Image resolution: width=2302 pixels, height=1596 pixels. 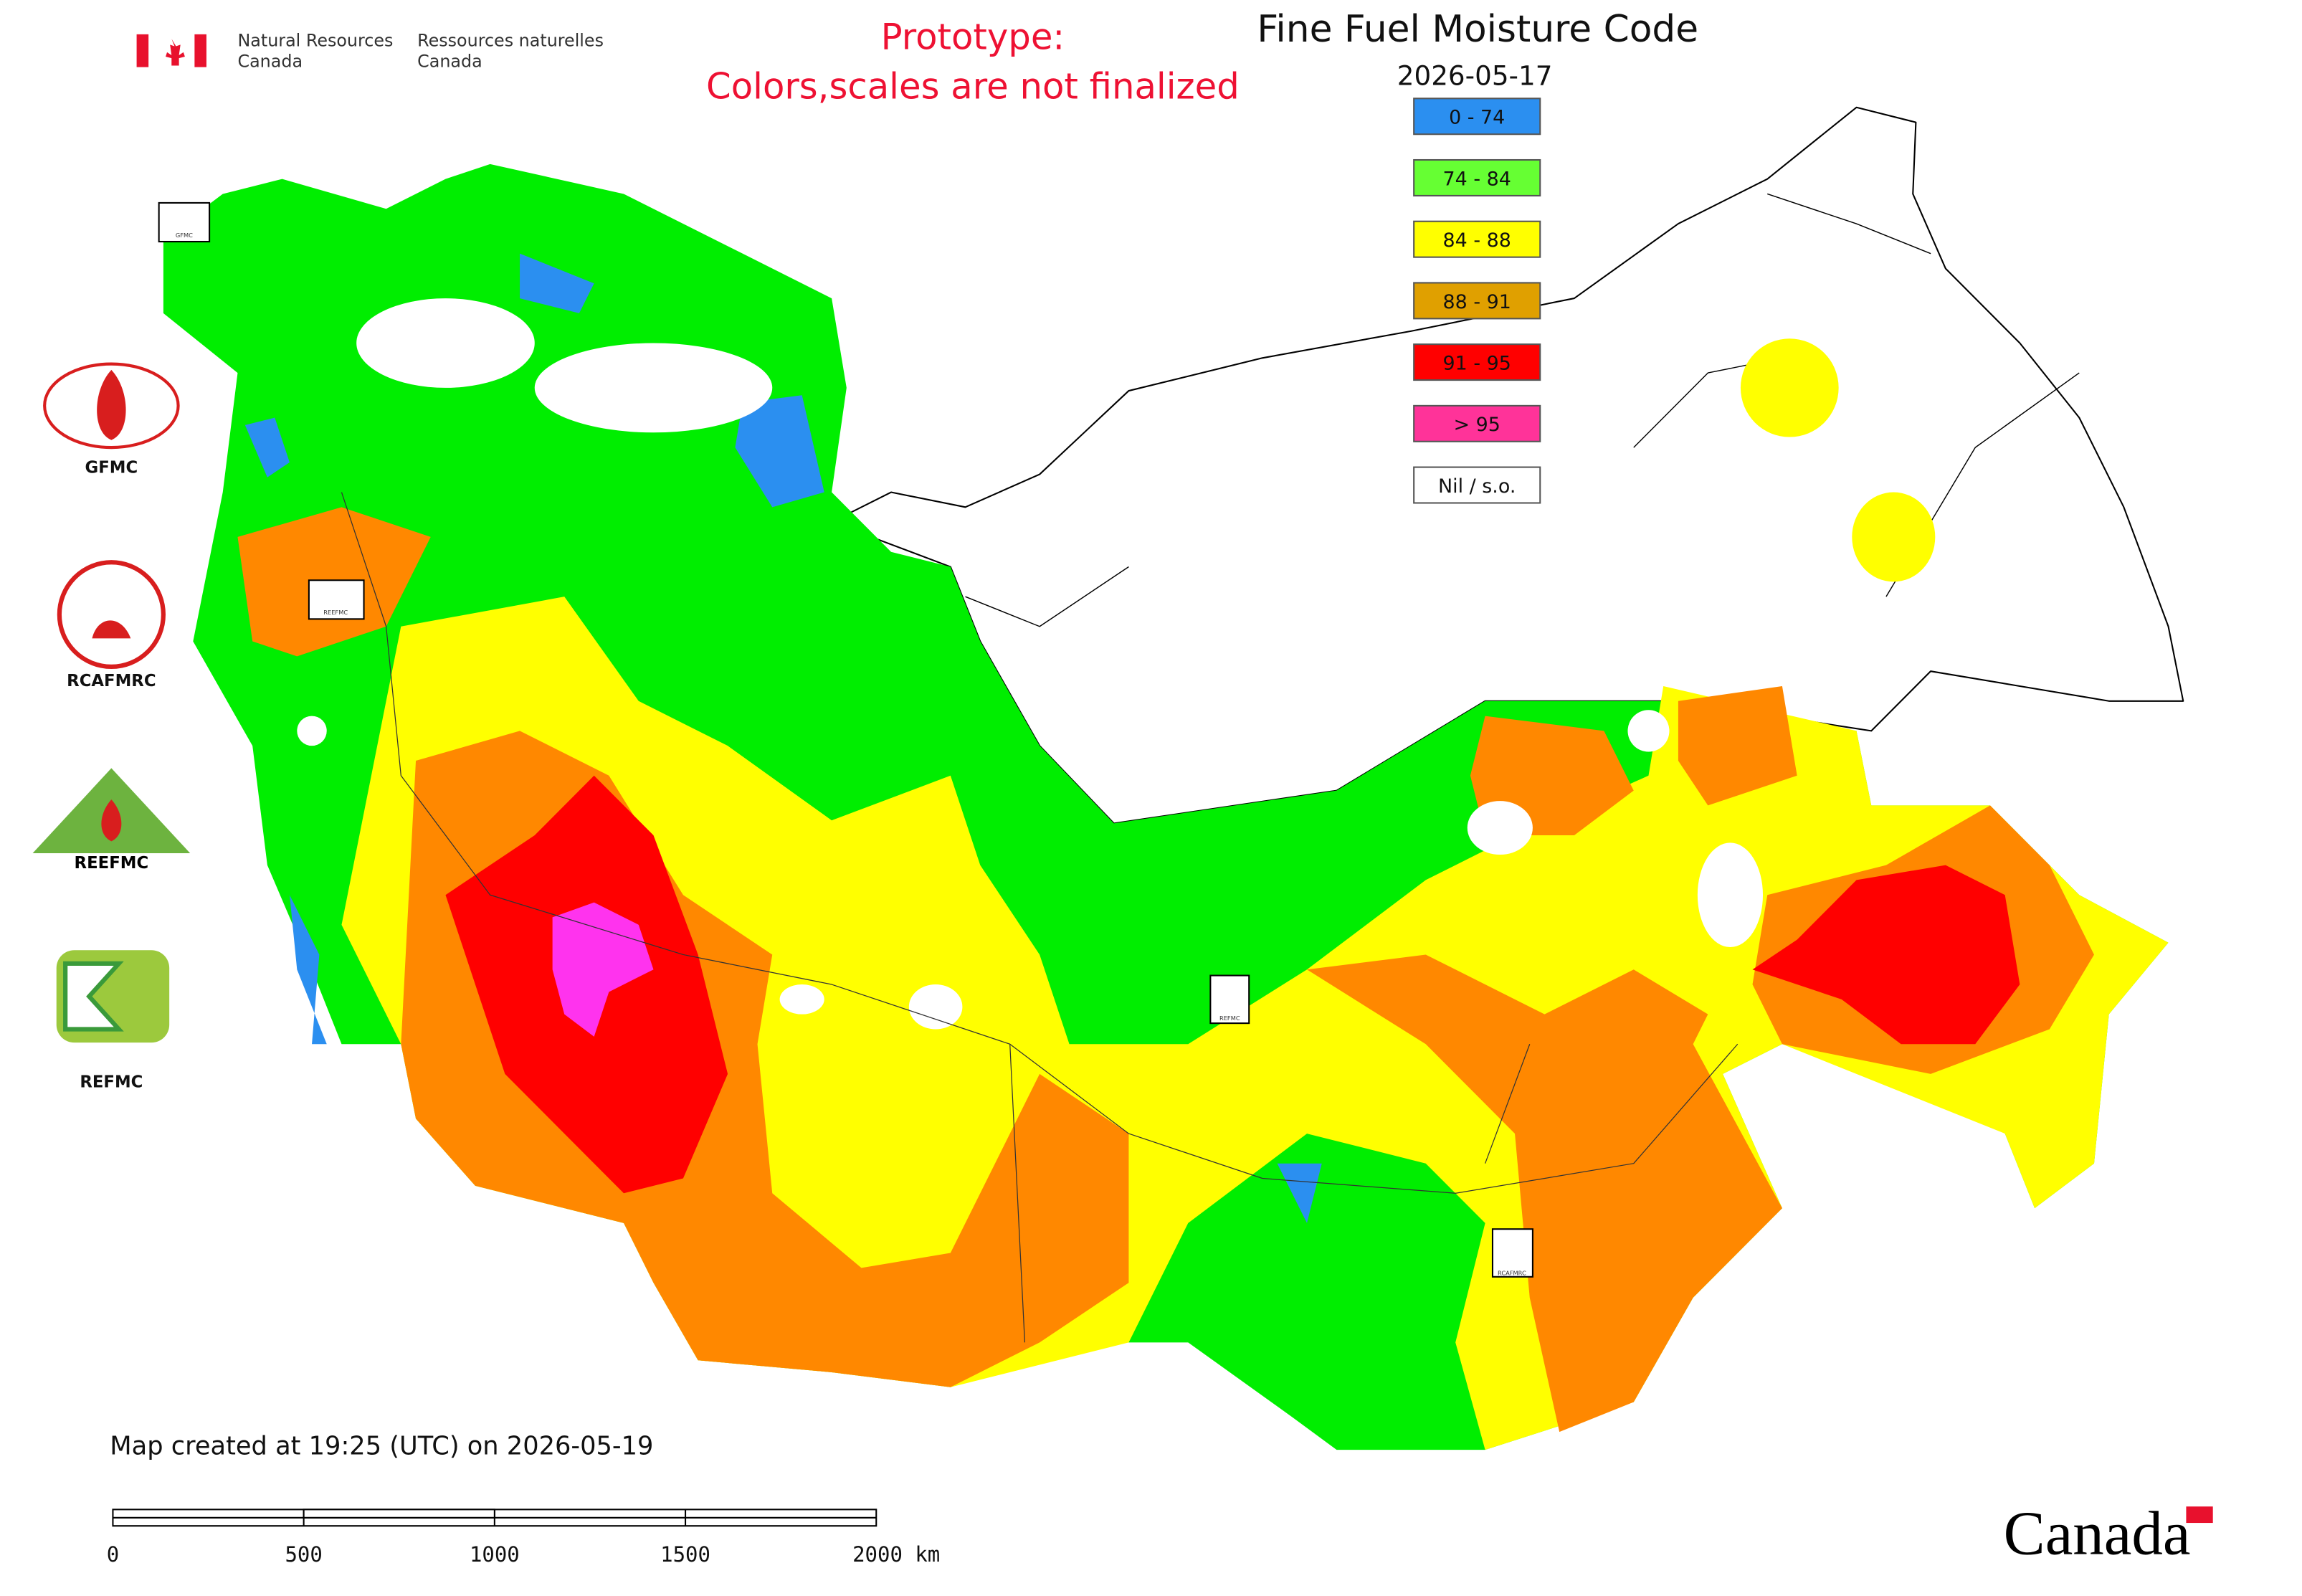 What do you see at coordinates (112, 702) in the screenshot?
I see `logos` at bounding box center [112, 702].